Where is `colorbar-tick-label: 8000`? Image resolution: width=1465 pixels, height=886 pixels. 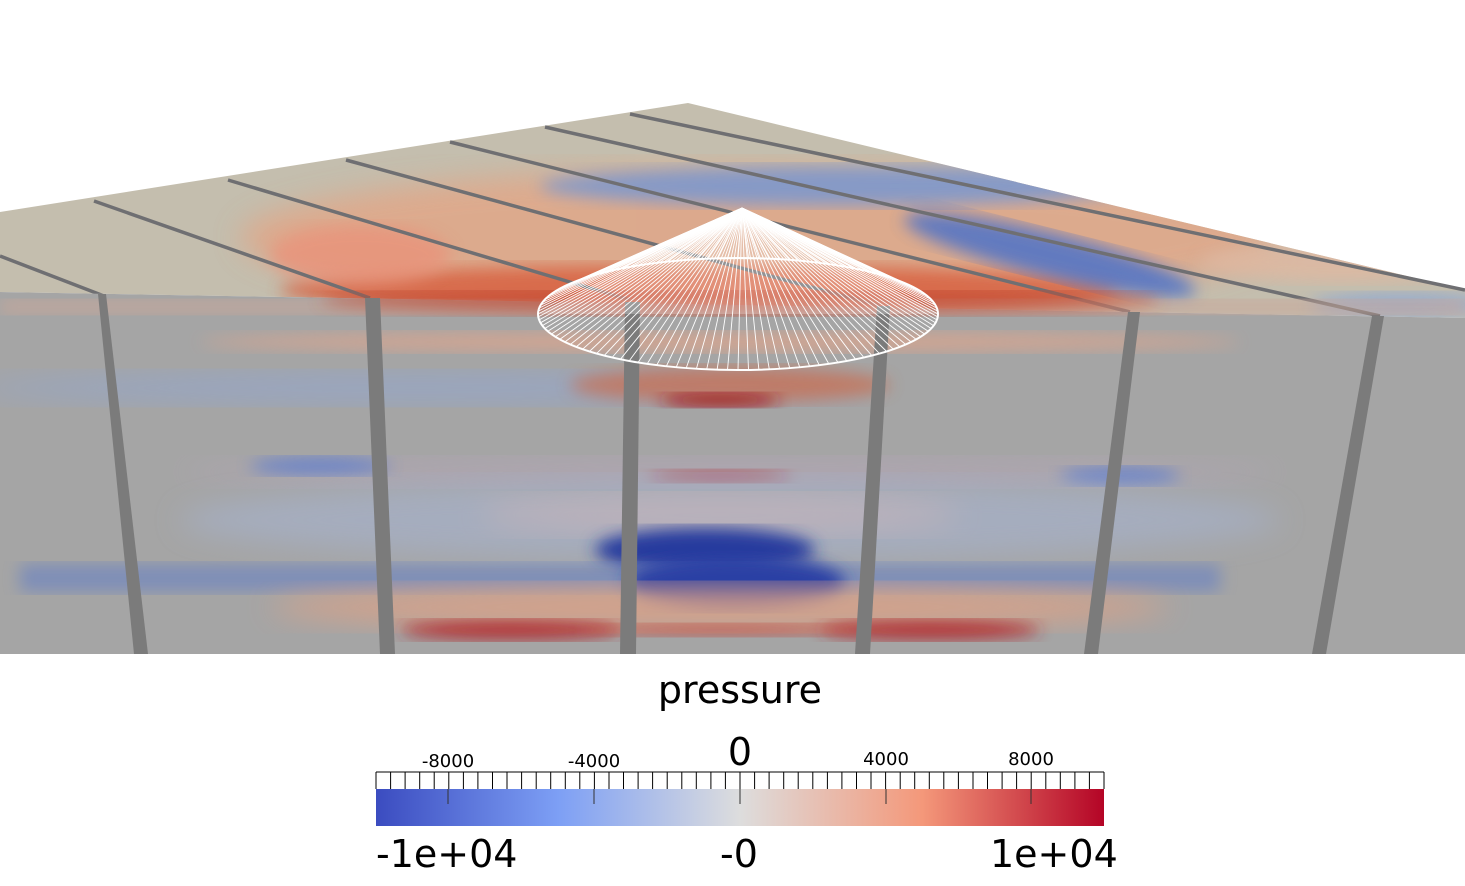
colorbar-tick-label: 8000 is located at coordinates (1031, 759).